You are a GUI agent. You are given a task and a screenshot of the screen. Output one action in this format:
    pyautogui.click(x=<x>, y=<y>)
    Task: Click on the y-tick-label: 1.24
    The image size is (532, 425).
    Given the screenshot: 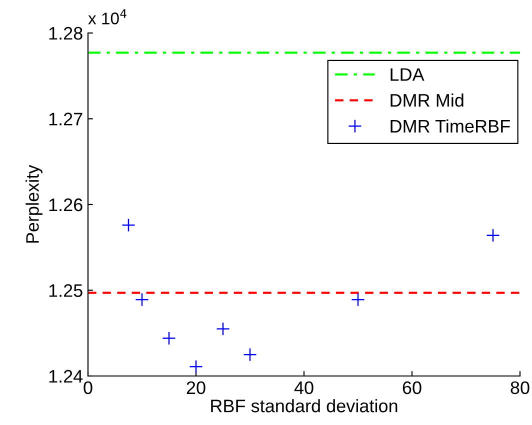 What is the action you would take?
    pyautogui.click(x=66, y=376)
    